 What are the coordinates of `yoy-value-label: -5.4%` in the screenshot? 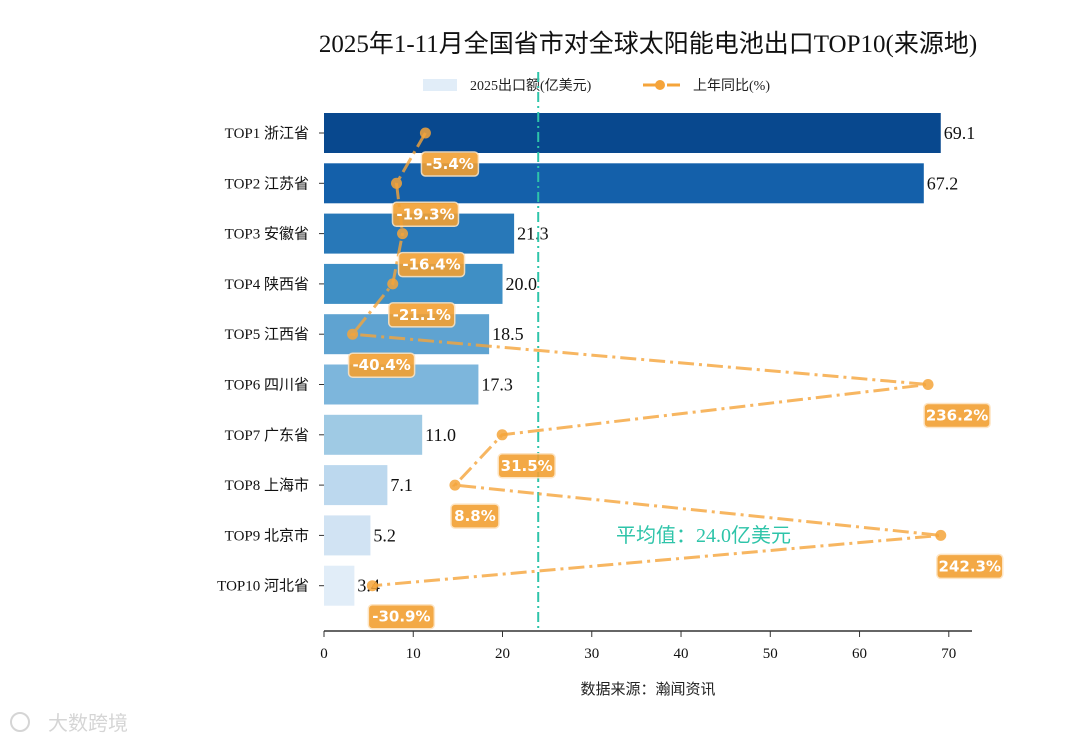 It's located at (450, 164).